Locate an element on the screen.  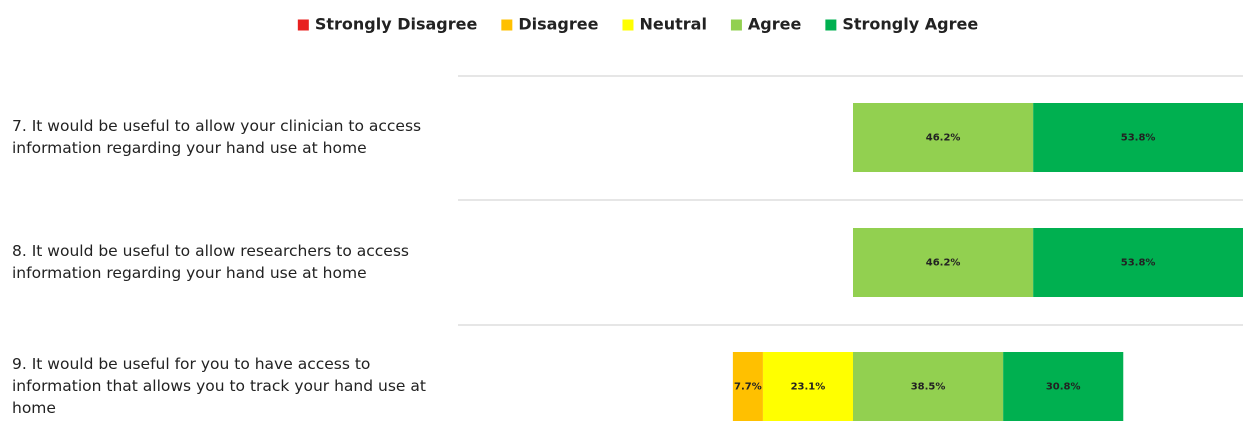
question-label: home is located at coordinates (34, 408).